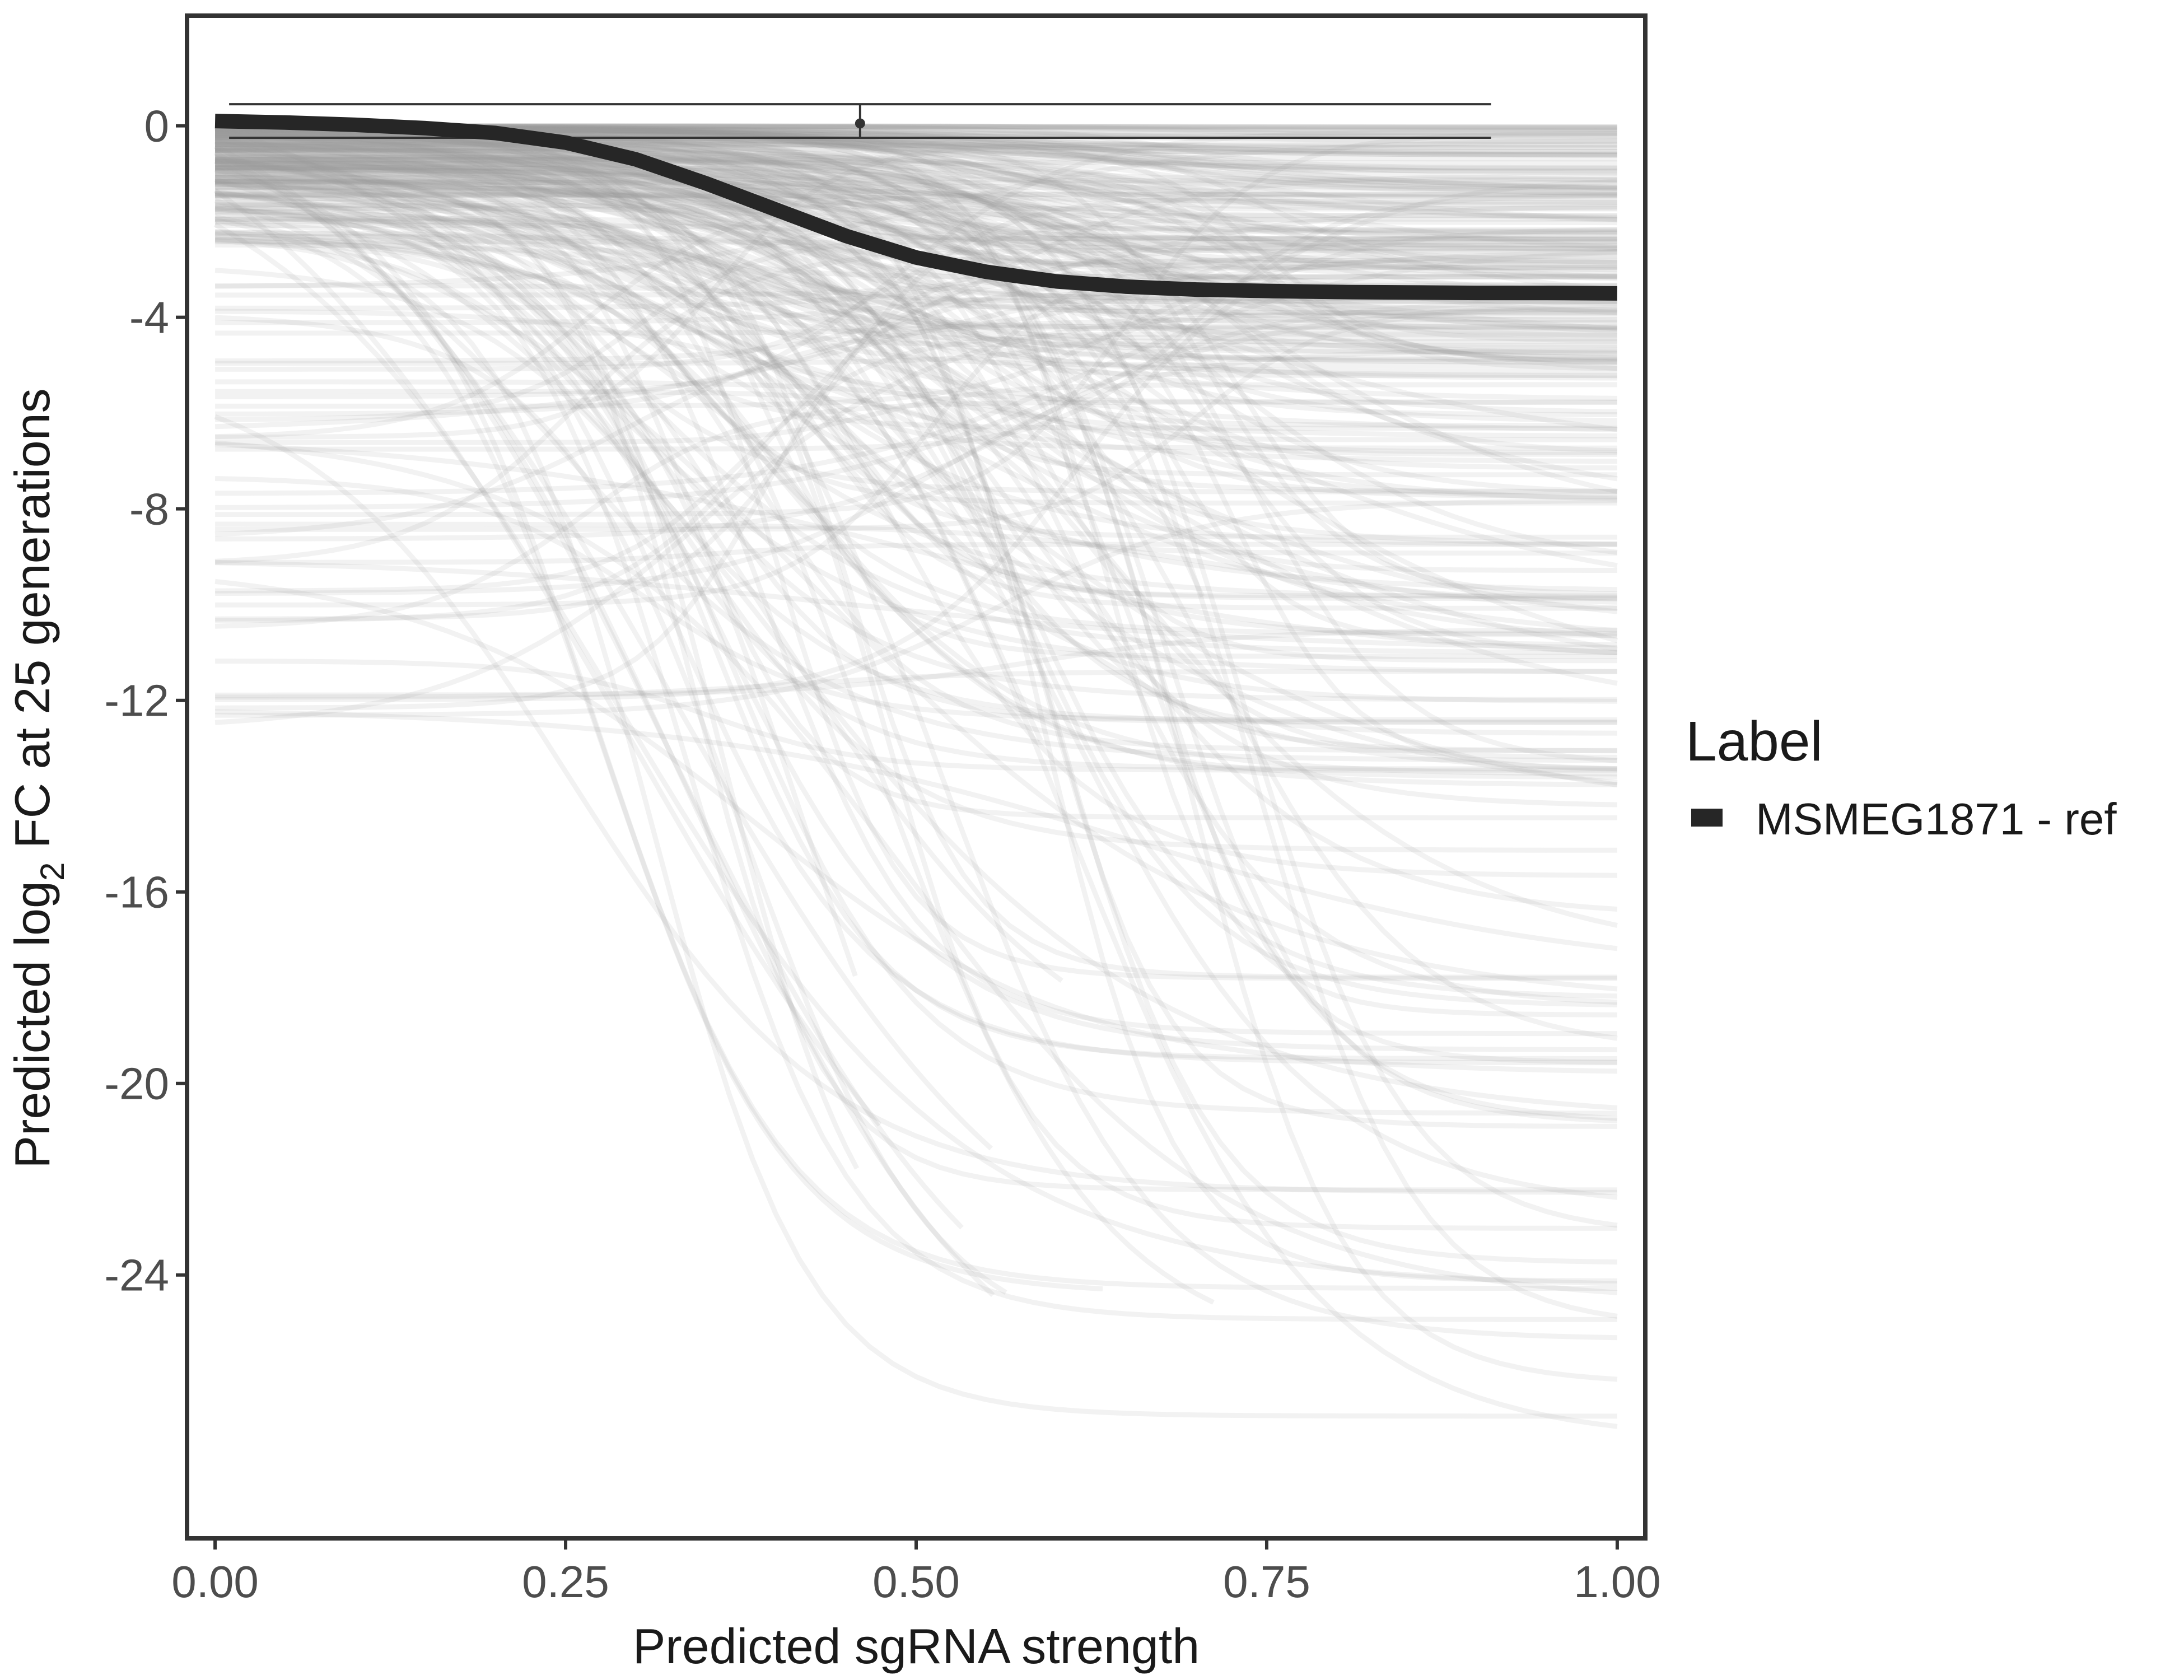  Describe the element at coordinates (1937, 819) in the screenshot. I see `legend-label-msmeg1871: MSMEG1871 - ref` at that location.